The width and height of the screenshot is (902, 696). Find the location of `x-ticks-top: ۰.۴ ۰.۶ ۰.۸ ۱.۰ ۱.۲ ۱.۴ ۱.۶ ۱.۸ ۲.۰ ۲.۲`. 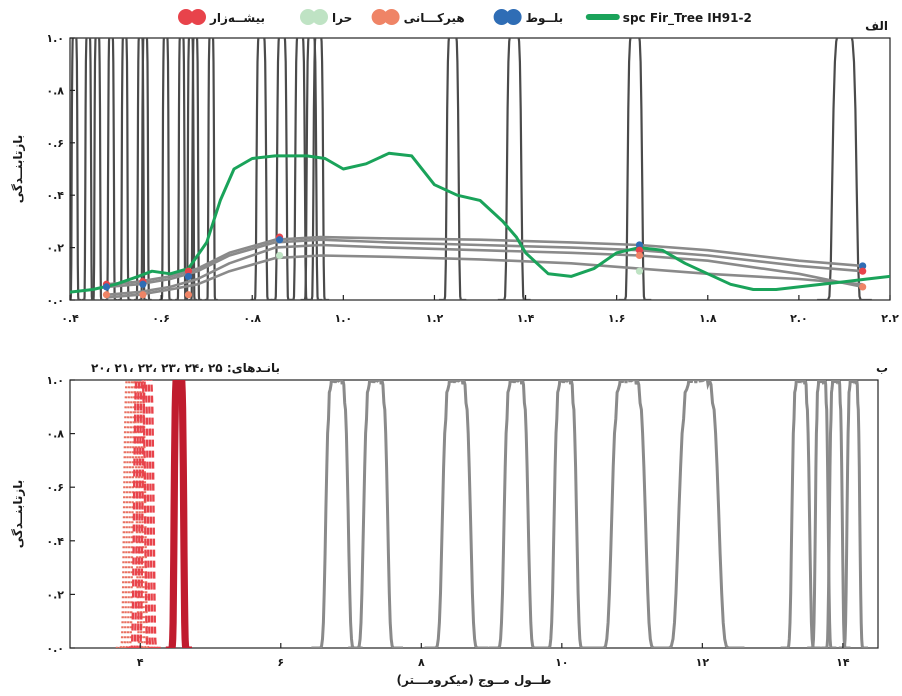

x-ticks-top: ۰.۴ ۰.۶ ۰.۸ ۱.۰ ۱.۲ ۱.۴ ۱.۶ ۱.۸ ۲.۰ ۲.۲ is located at coordinates (480, 310).